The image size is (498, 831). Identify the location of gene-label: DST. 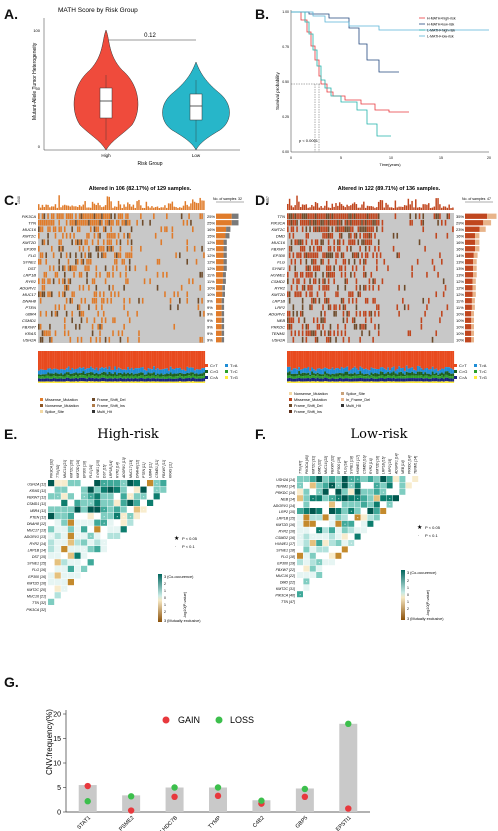
(32, 268).